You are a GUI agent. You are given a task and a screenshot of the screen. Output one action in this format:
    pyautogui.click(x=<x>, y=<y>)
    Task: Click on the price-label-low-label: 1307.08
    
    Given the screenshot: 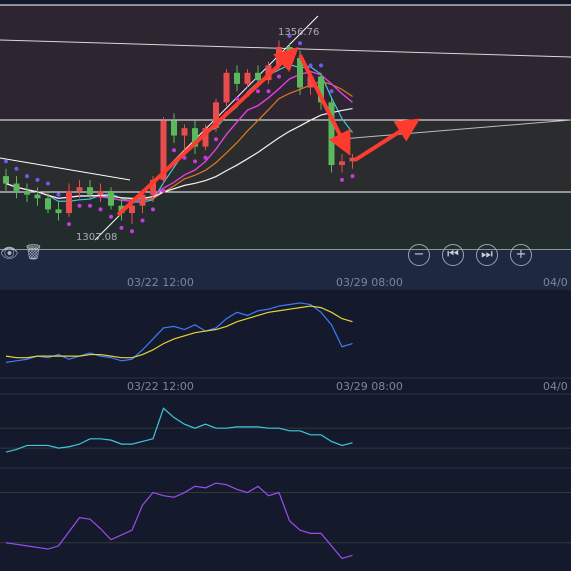 What is the action you would take?
    pyautogui.click(x=96, y=237)
    